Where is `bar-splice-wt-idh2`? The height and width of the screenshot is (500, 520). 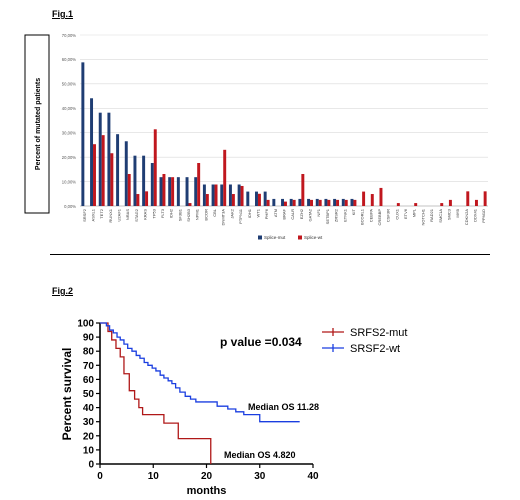
bar-splice-wt-idh2 is located at coordinates (173, 191).